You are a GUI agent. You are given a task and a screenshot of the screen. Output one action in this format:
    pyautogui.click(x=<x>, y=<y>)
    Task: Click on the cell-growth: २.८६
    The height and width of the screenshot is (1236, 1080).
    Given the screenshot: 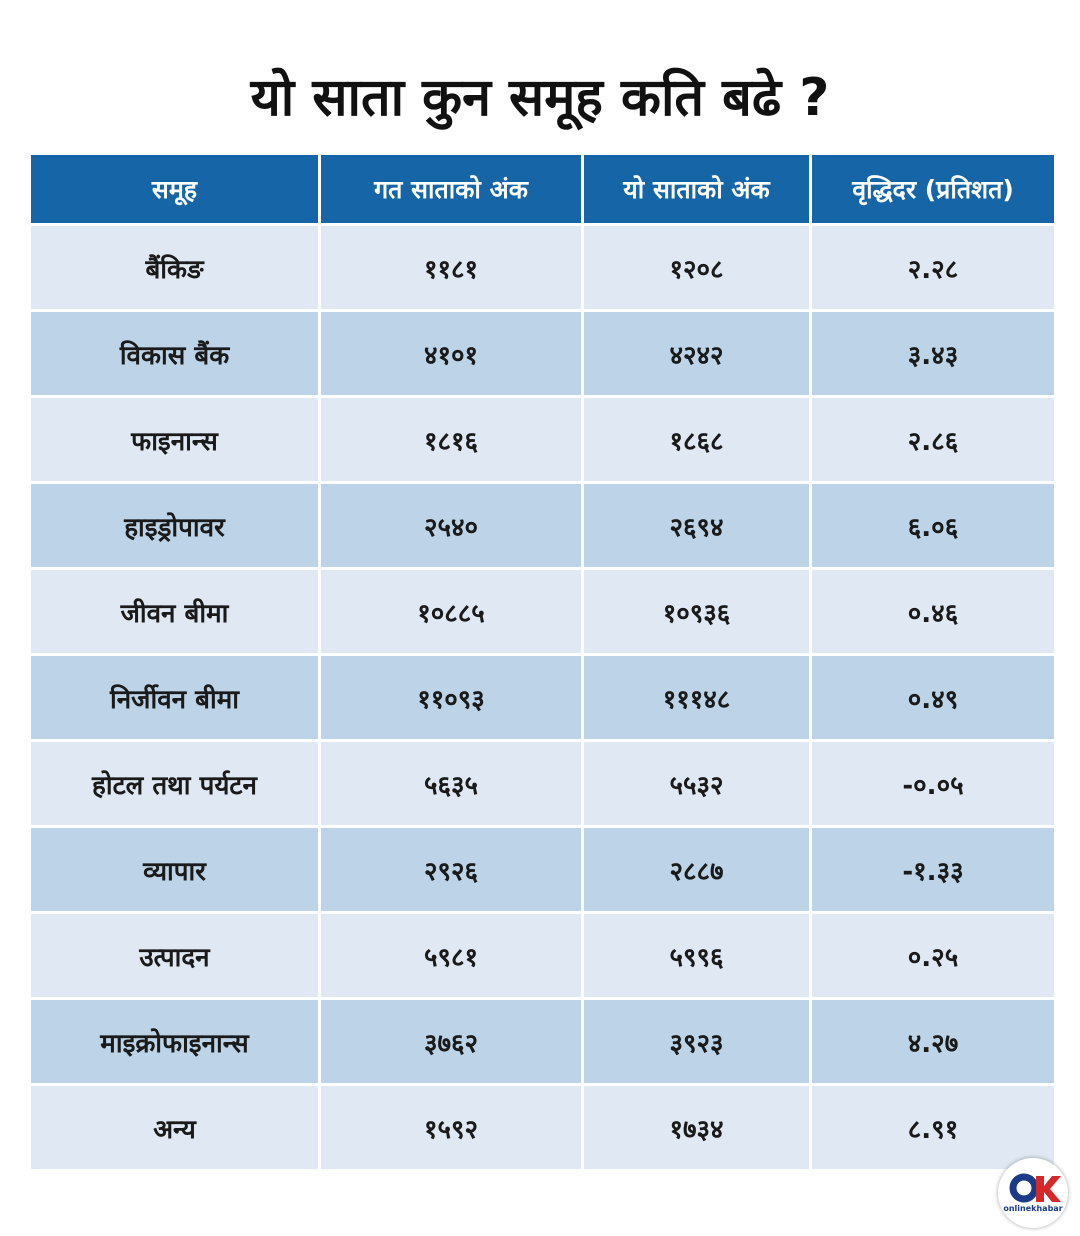 What is the action you would take?
    pyautogui.click(x=933, y=439)
    